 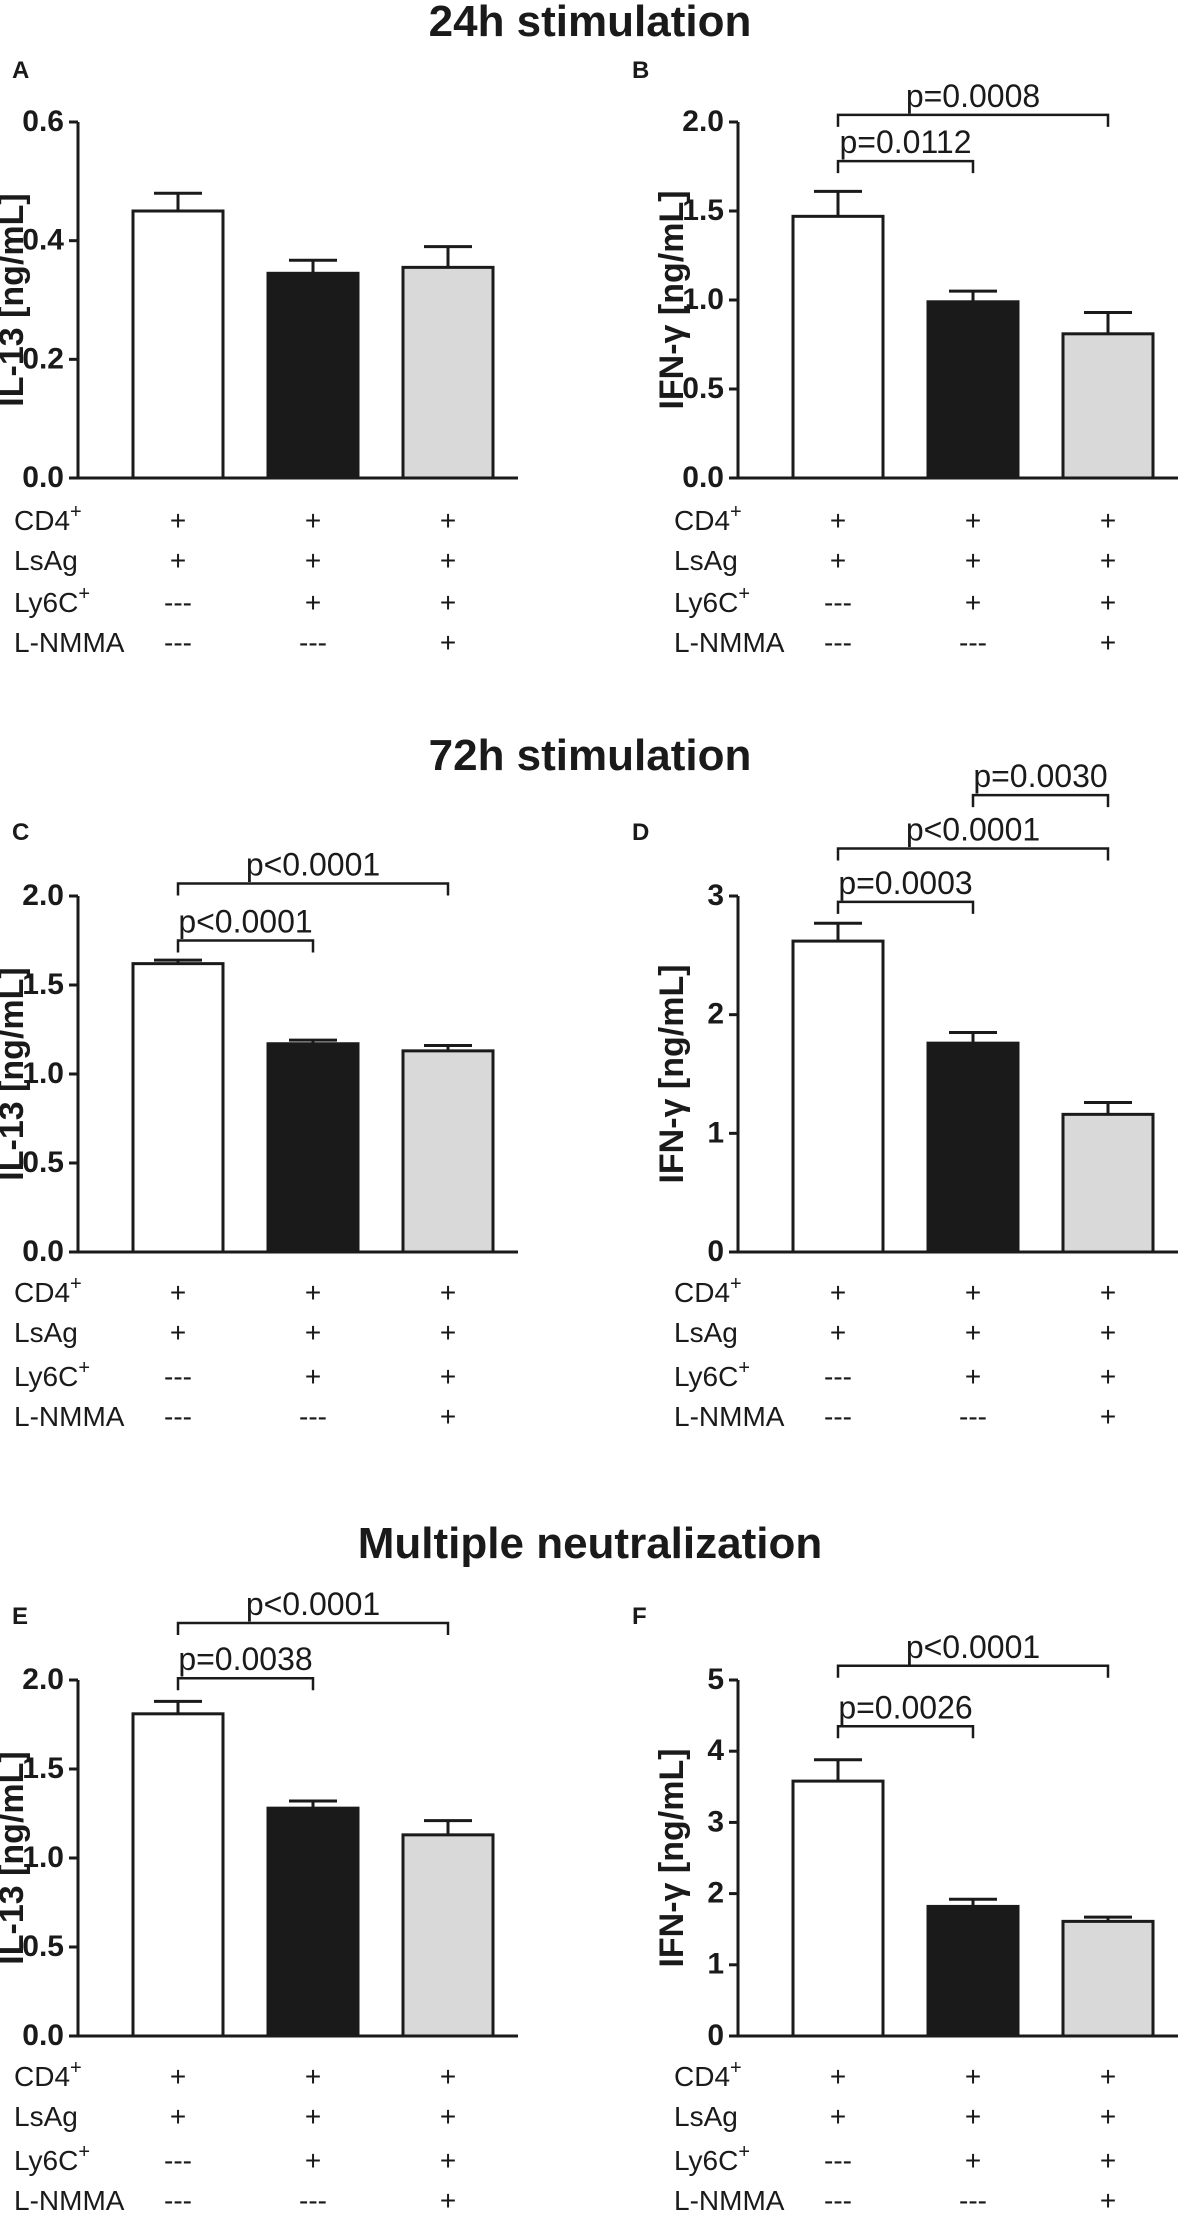 I want to click on panel-letter: E, so click(x=20, y=1616).